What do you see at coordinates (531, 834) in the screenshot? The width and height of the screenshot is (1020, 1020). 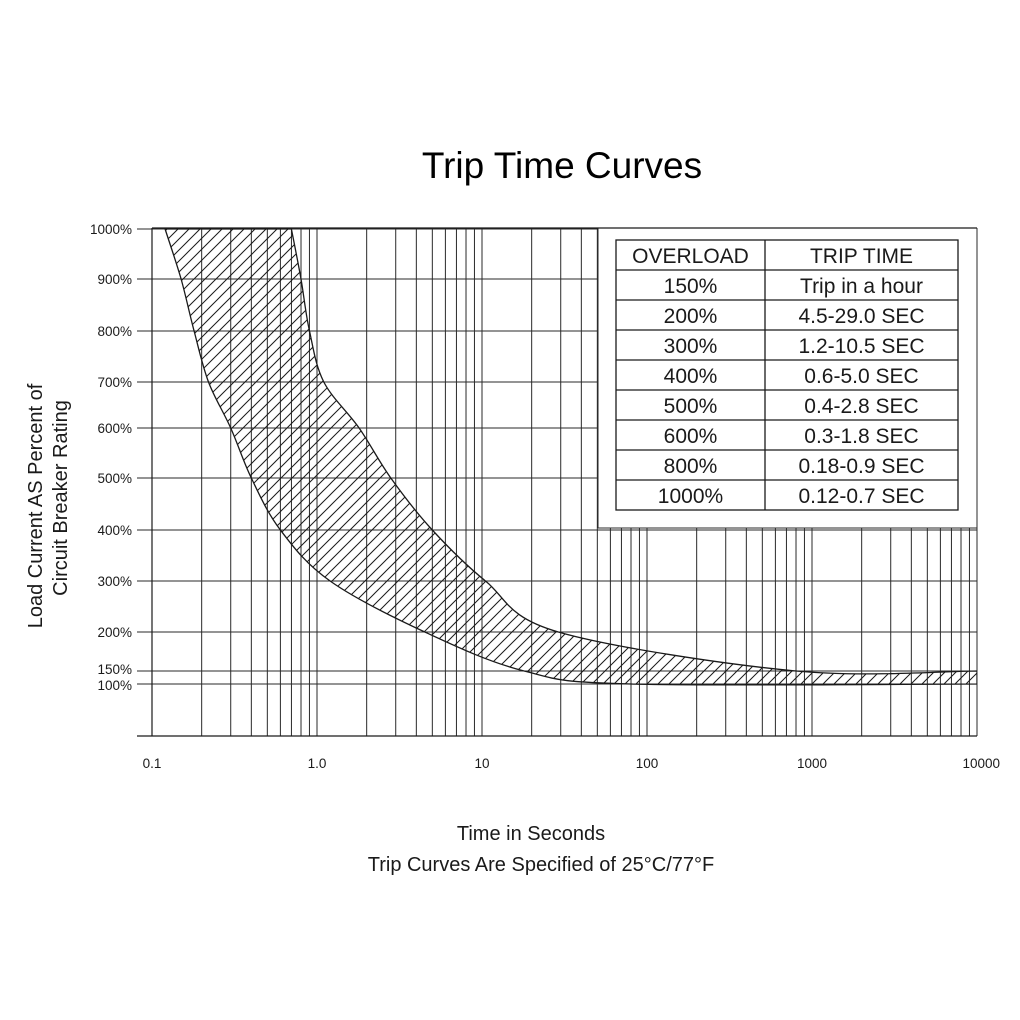 I see `x-axis-label: Time in Seconds` at bounding box center [531, 834].